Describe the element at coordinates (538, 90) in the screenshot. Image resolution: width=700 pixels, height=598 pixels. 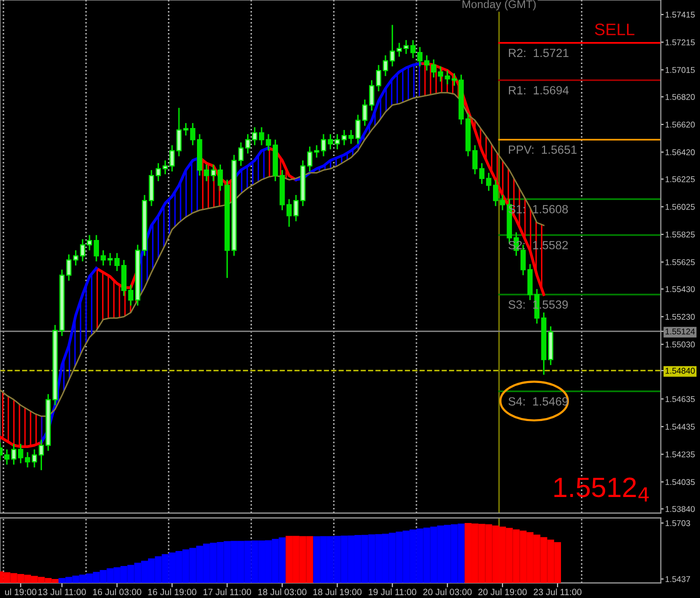
I see `ref-line-label: R1: 1.5694` at that location.